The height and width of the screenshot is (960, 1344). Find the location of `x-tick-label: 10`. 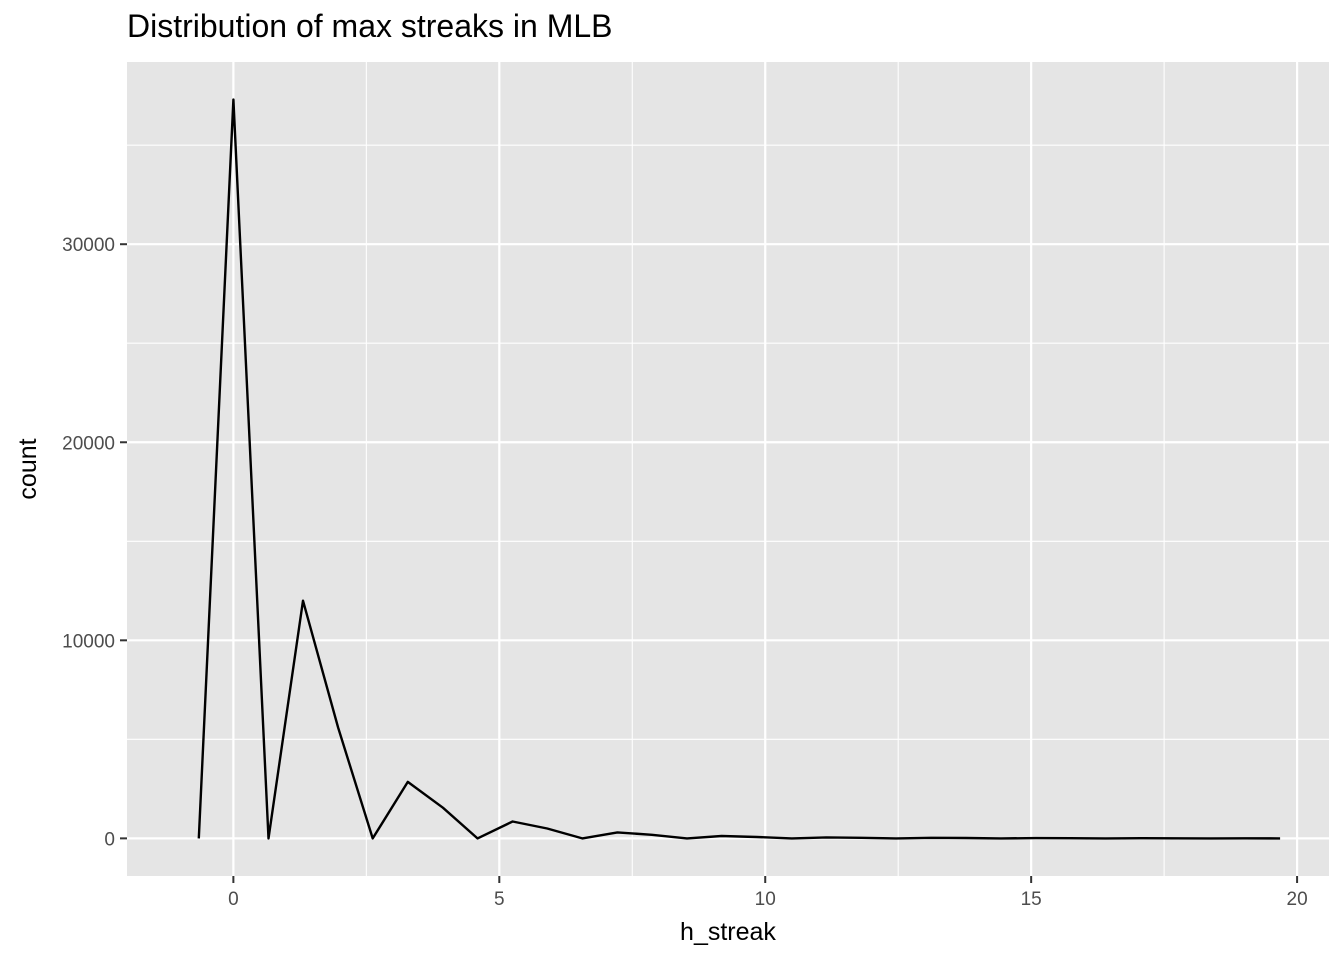

x-tick-label: 10 is located at coordinates (765, 899).